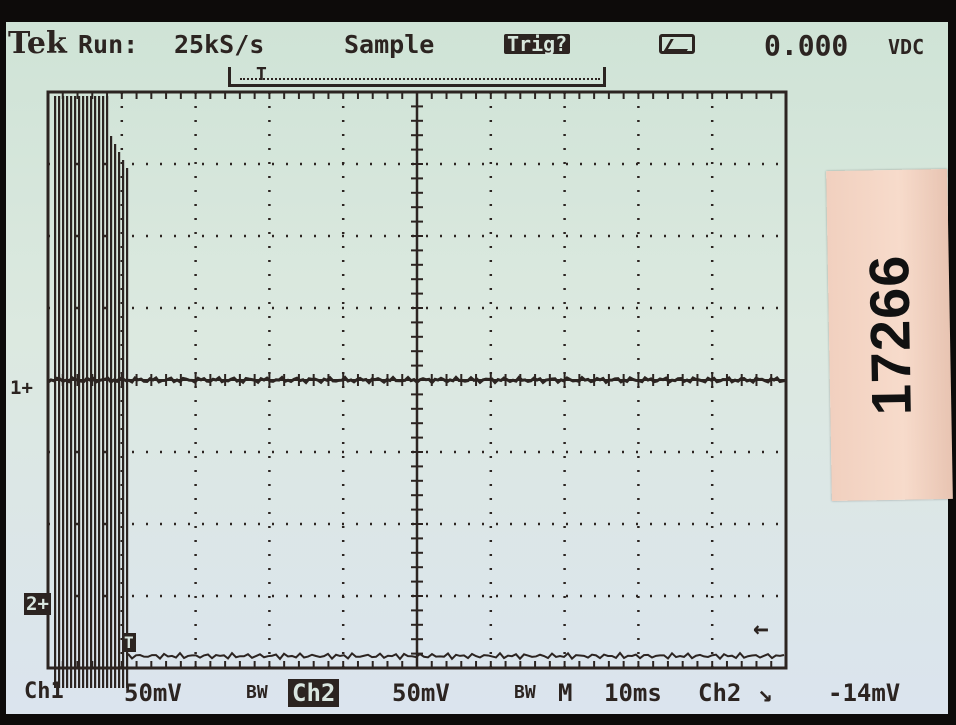  I want to click on channel2-burst-trace, so click(91, 392).